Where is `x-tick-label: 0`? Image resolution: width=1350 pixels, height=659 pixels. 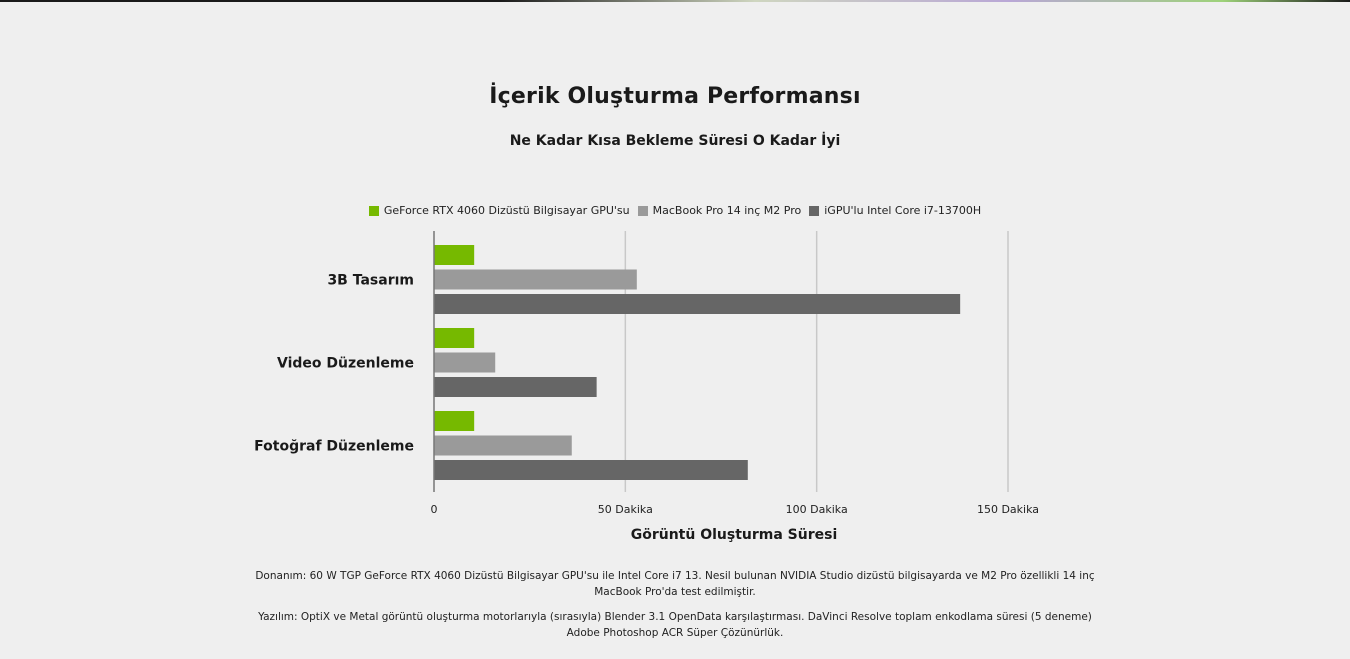 x-tick-label: 0 is located at coordinates (434, 509).